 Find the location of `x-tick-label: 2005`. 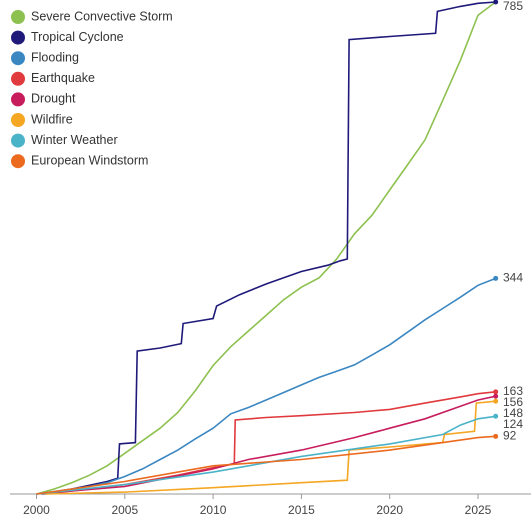

x-tick-label: 2005 is located at coordinates (124, 510).